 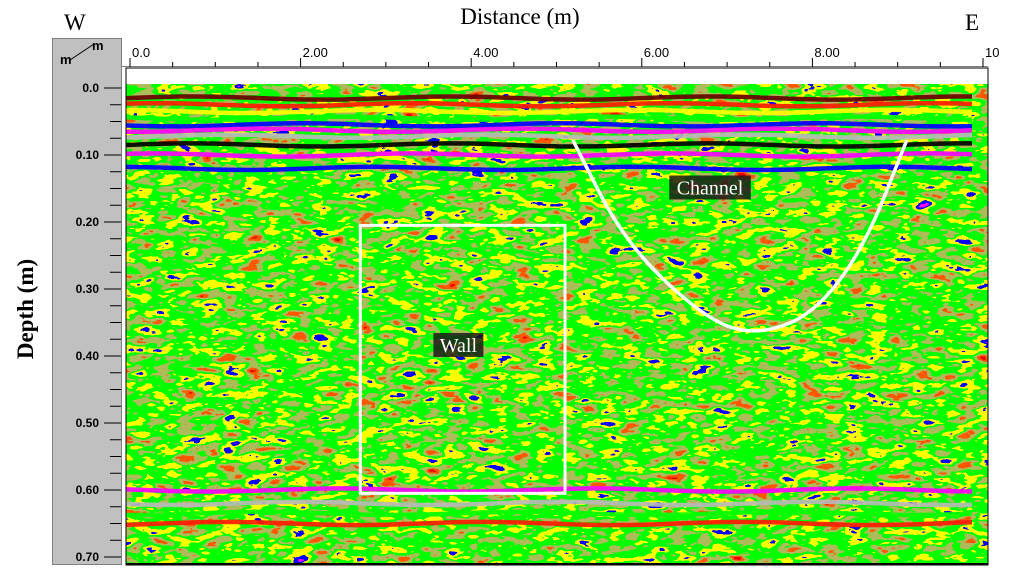 What do you see at coordinates (90, 88) in the screenshot?
I see `y-tick-label: 0.0` at bounding box center [90, 88].